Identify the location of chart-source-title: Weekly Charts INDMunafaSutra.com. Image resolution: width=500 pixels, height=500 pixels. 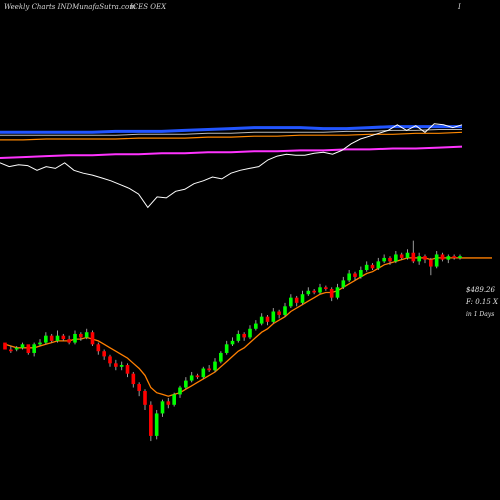
(70, 7).